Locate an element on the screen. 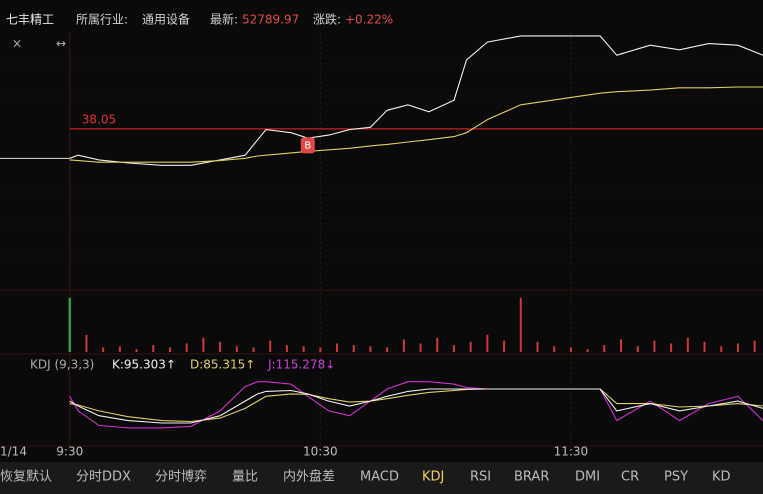 The height and width of the screenshot is (494, 763). x-tick-label: 11:30 is located at coordinates (571, 452).